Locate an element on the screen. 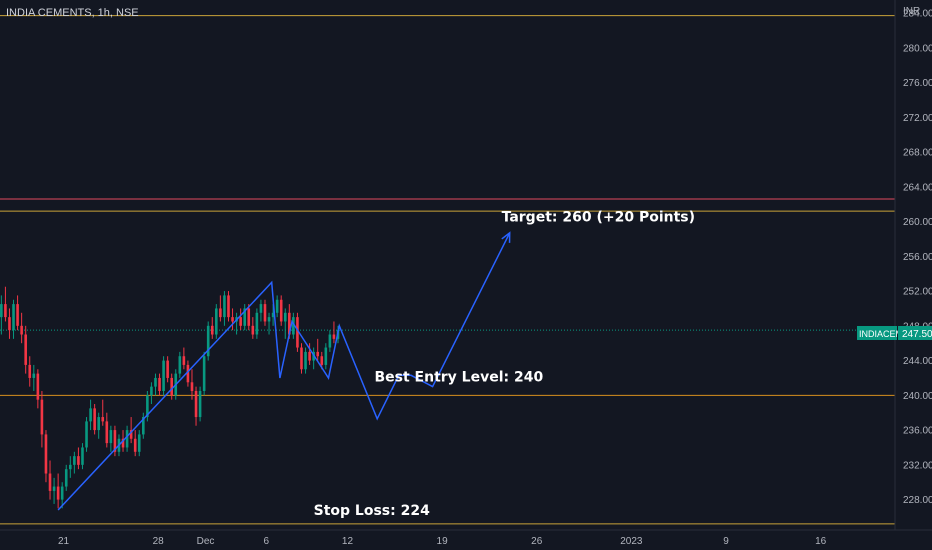 This screenshot has width=932, height=550. y-tick-label: 280.00 is located at coordinates (917, 48).